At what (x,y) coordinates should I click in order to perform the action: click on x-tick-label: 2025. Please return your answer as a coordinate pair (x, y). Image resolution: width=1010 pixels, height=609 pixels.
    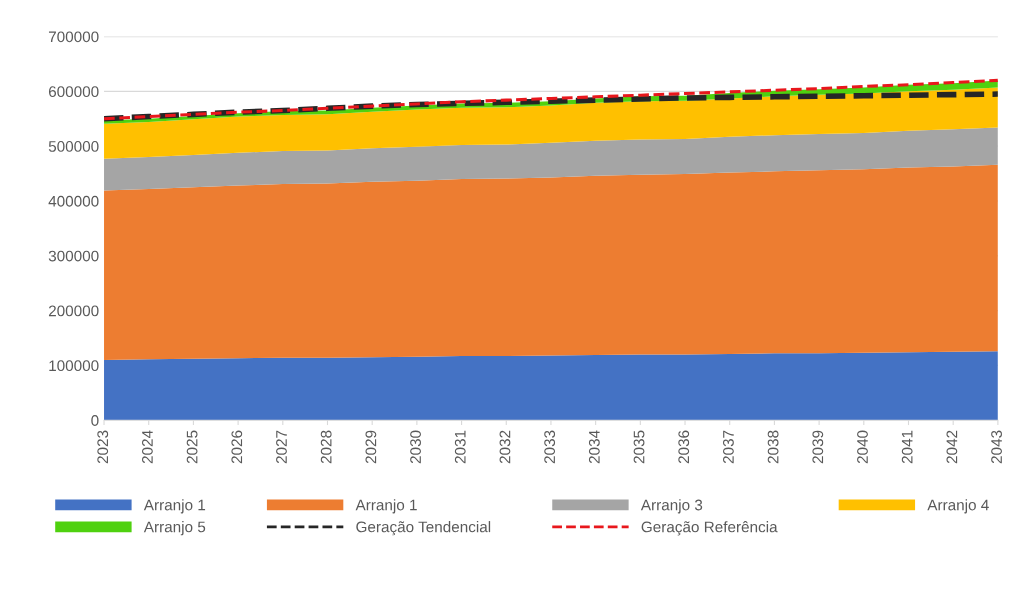
    Looking at the image, I should click on (192, 447).